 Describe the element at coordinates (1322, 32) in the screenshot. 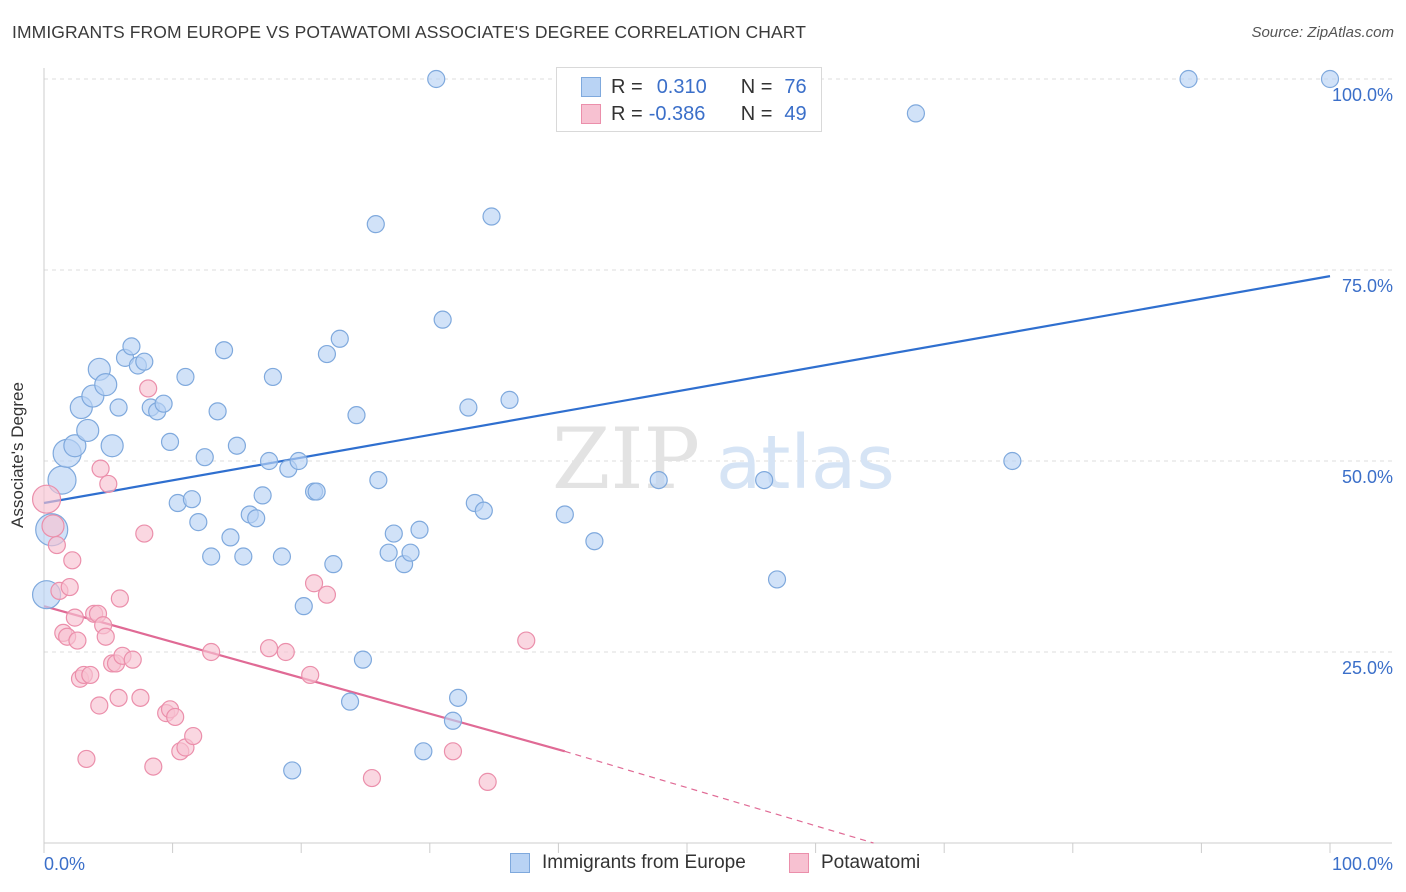

I see `source-label: Source: ZipAtlas.com` at that location.